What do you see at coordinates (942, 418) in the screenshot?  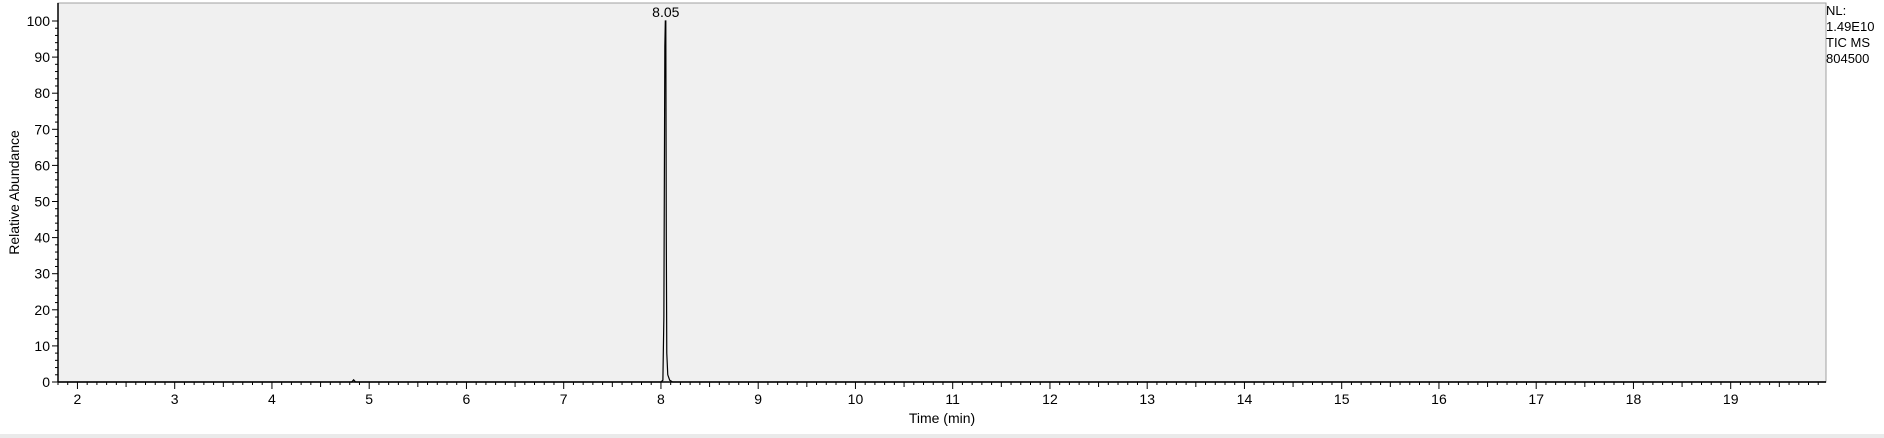 I see `x-axis-title: Time (min)` at bounding box center [942, 418].